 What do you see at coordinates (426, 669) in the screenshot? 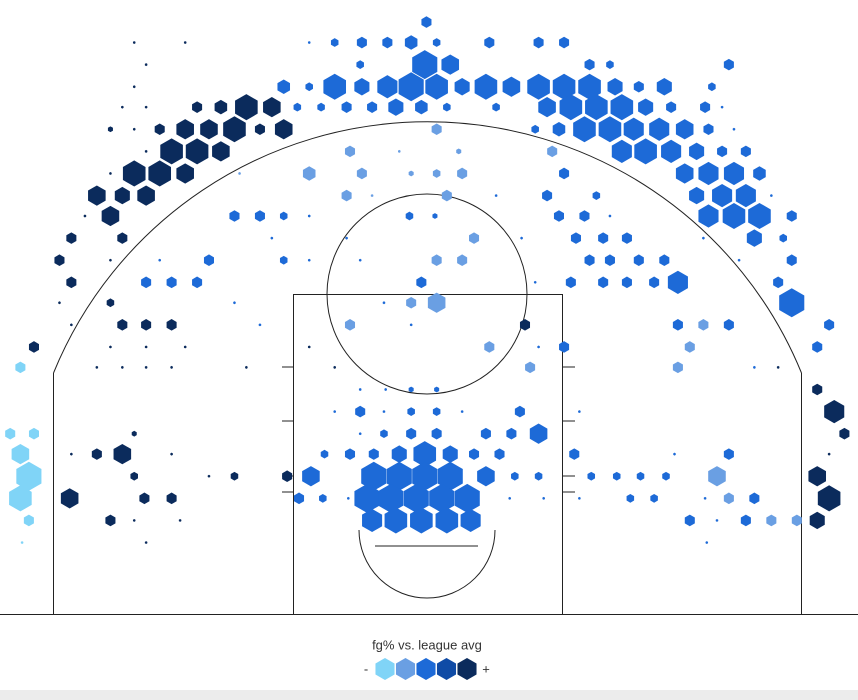
I see `legend` at bounding box center [426, 669].